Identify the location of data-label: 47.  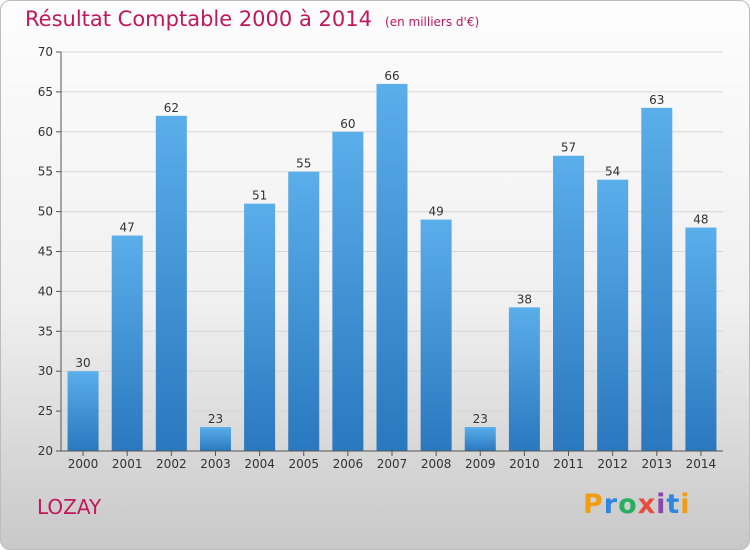
(127, 228).